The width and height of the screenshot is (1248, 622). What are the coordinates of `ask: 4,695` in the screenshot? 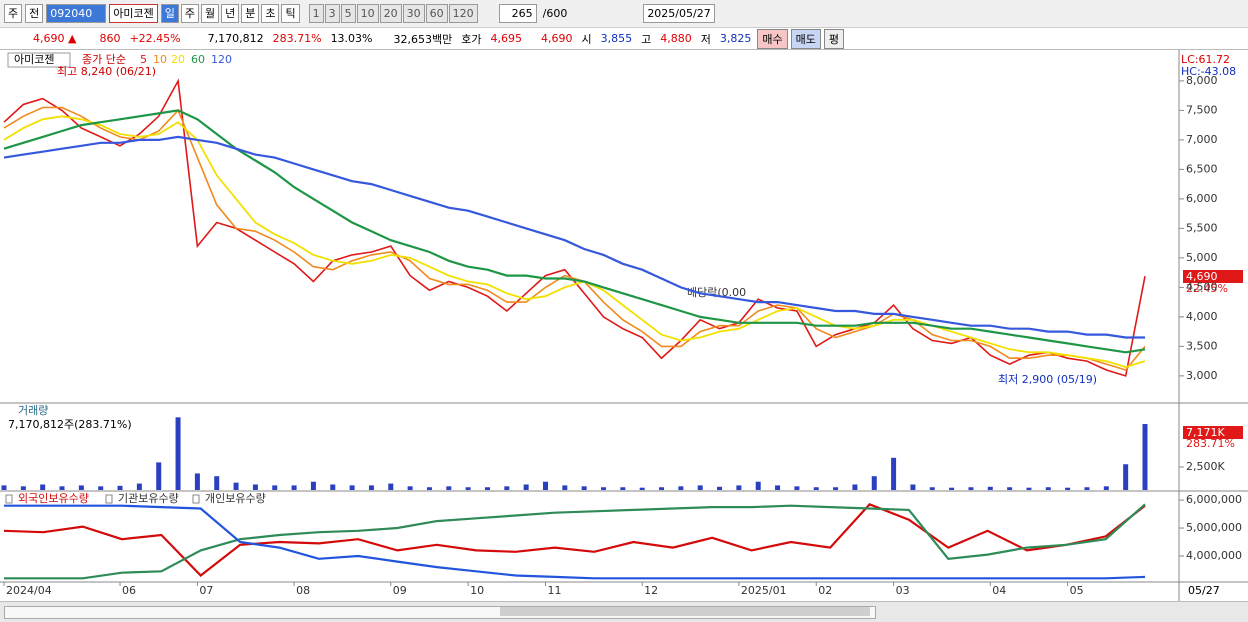 It's located at (506, 38).